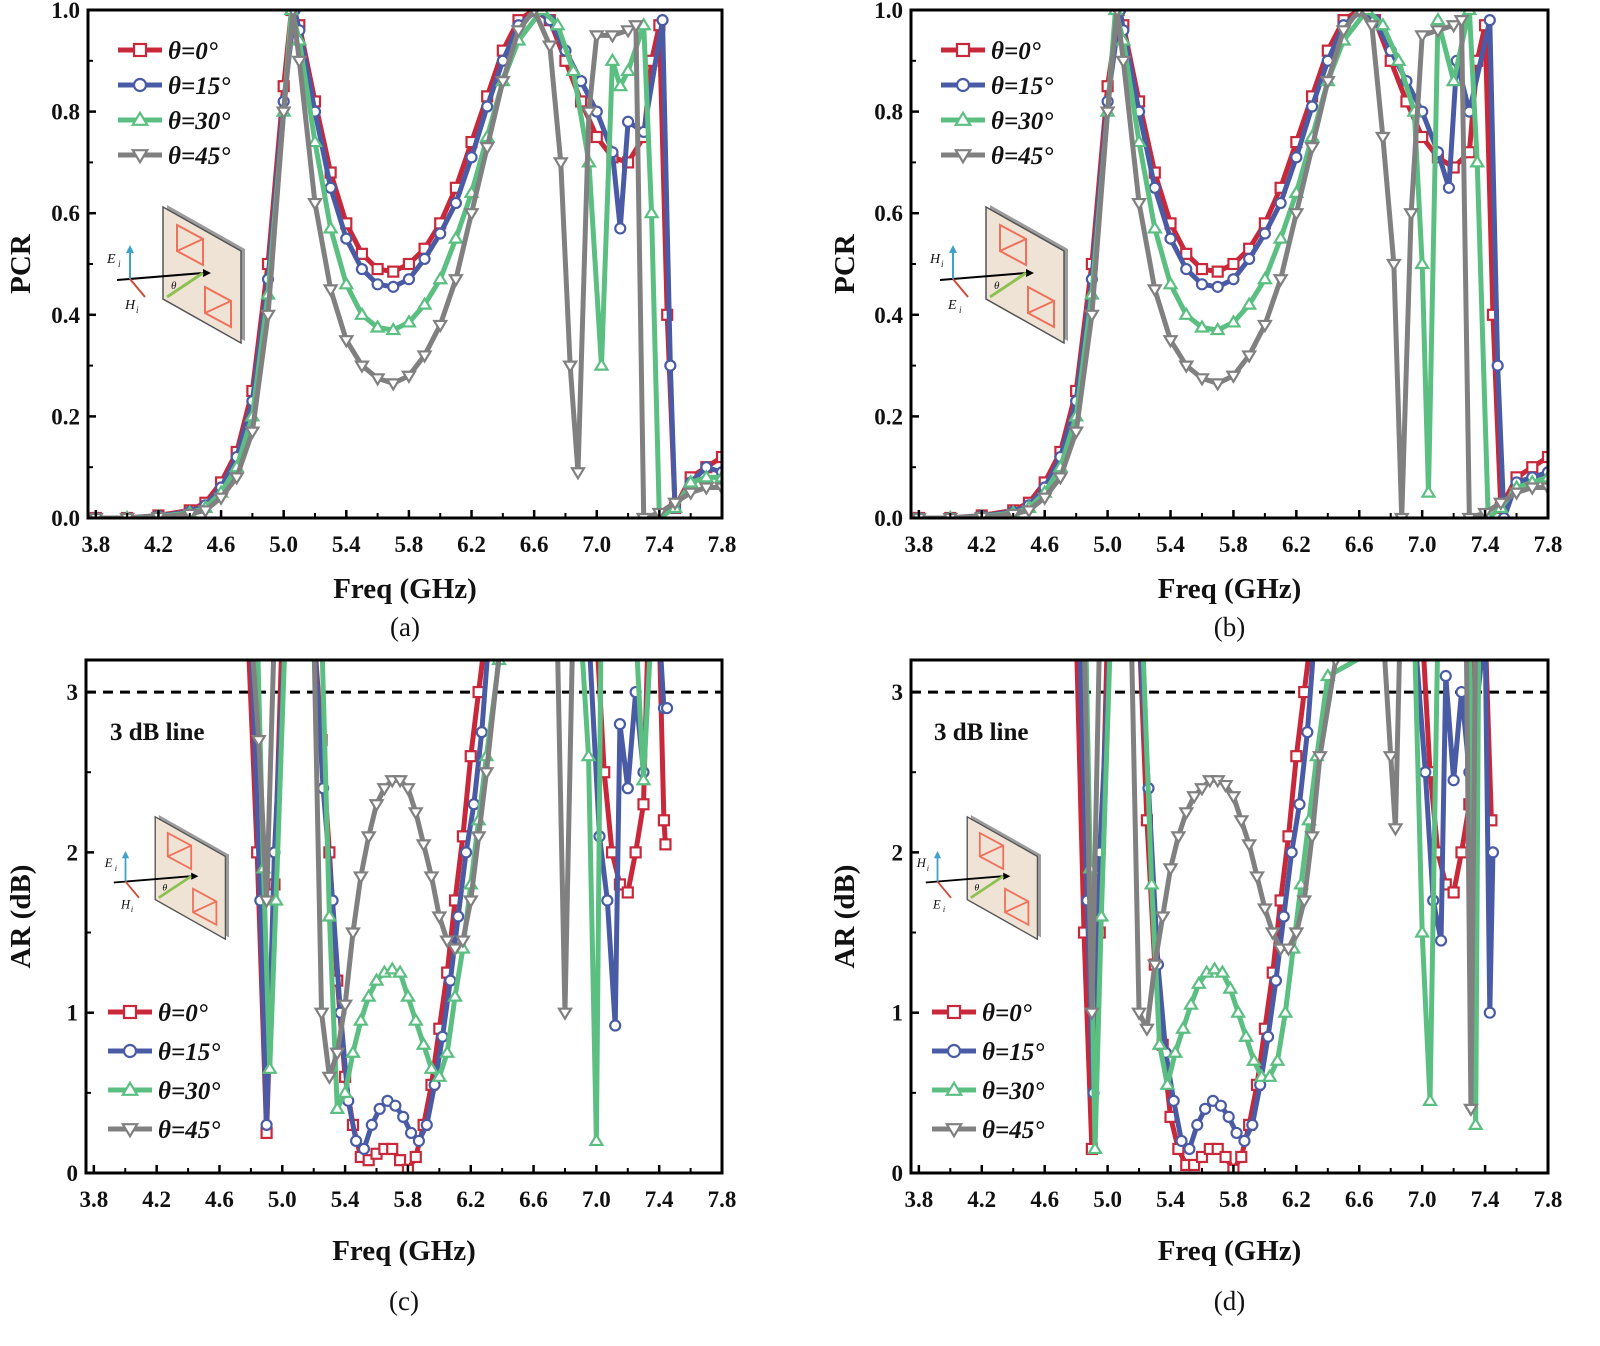 Image resolution: width=1600 pixels, height=1346 pixels. What do you see at coordinates (845, 917) in the screenshot?
I see `y-axis-label: AR (dB)` at bounding box center [845, 917].